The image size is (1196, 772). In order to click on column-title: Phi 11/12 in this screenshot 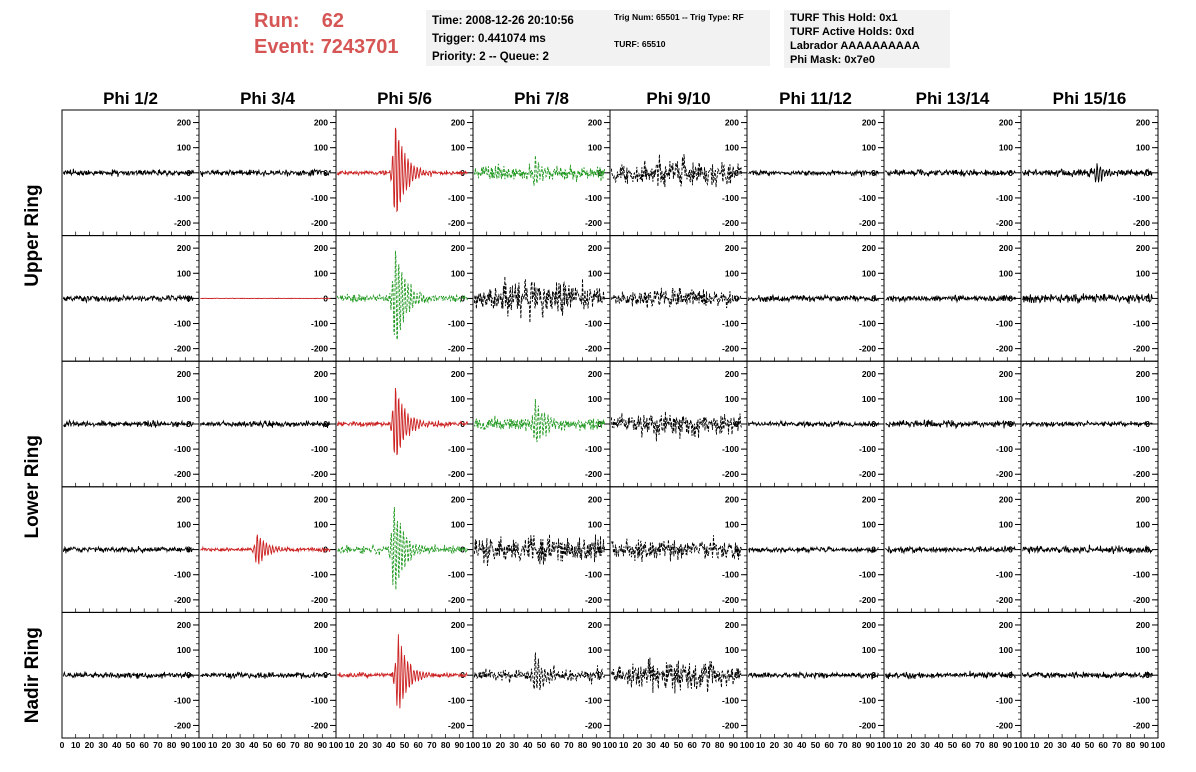, I will do `click(815, 98)`.